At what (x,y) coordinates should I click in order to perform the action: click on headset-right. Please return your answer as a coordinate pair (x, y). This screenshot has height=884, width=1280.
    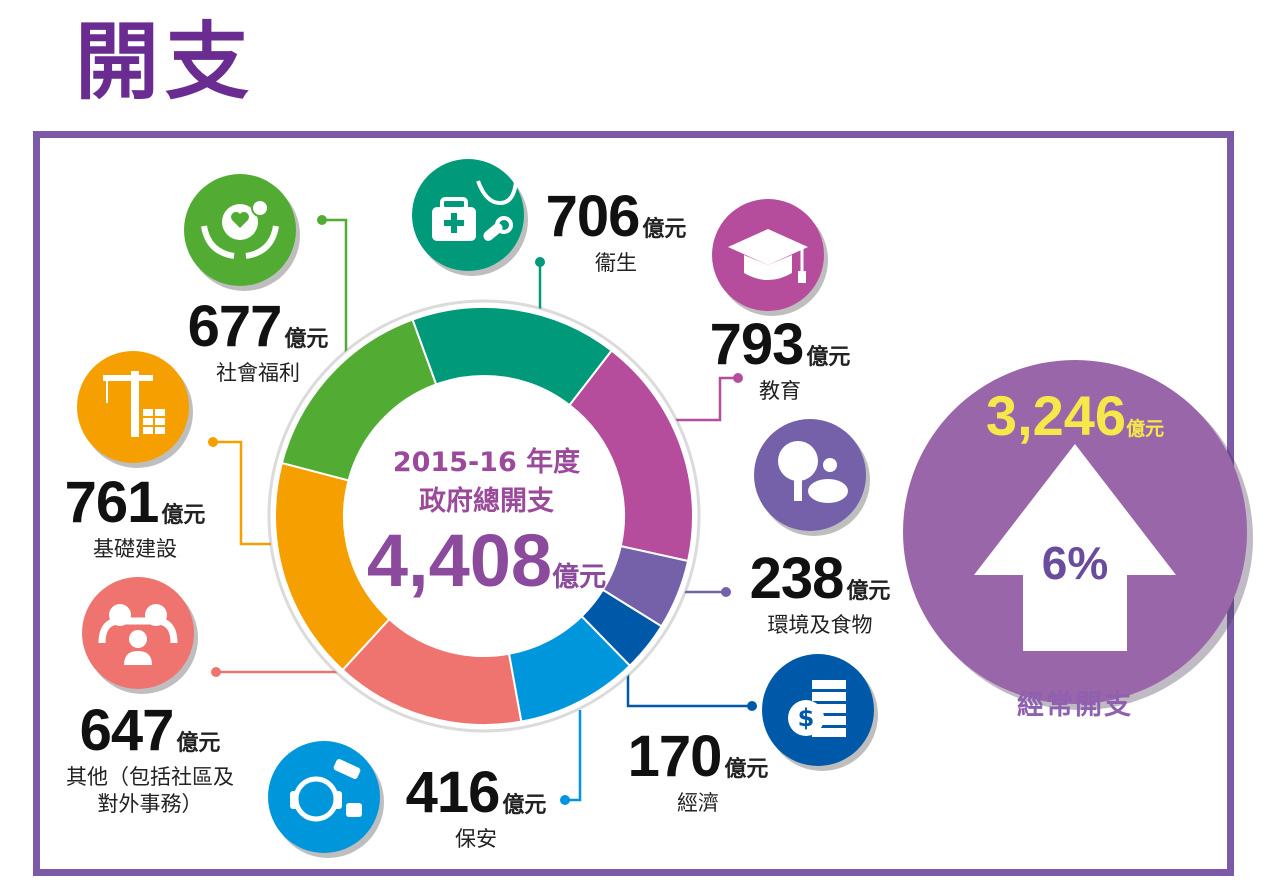
    Looking at the image, I should click on (338, 800).